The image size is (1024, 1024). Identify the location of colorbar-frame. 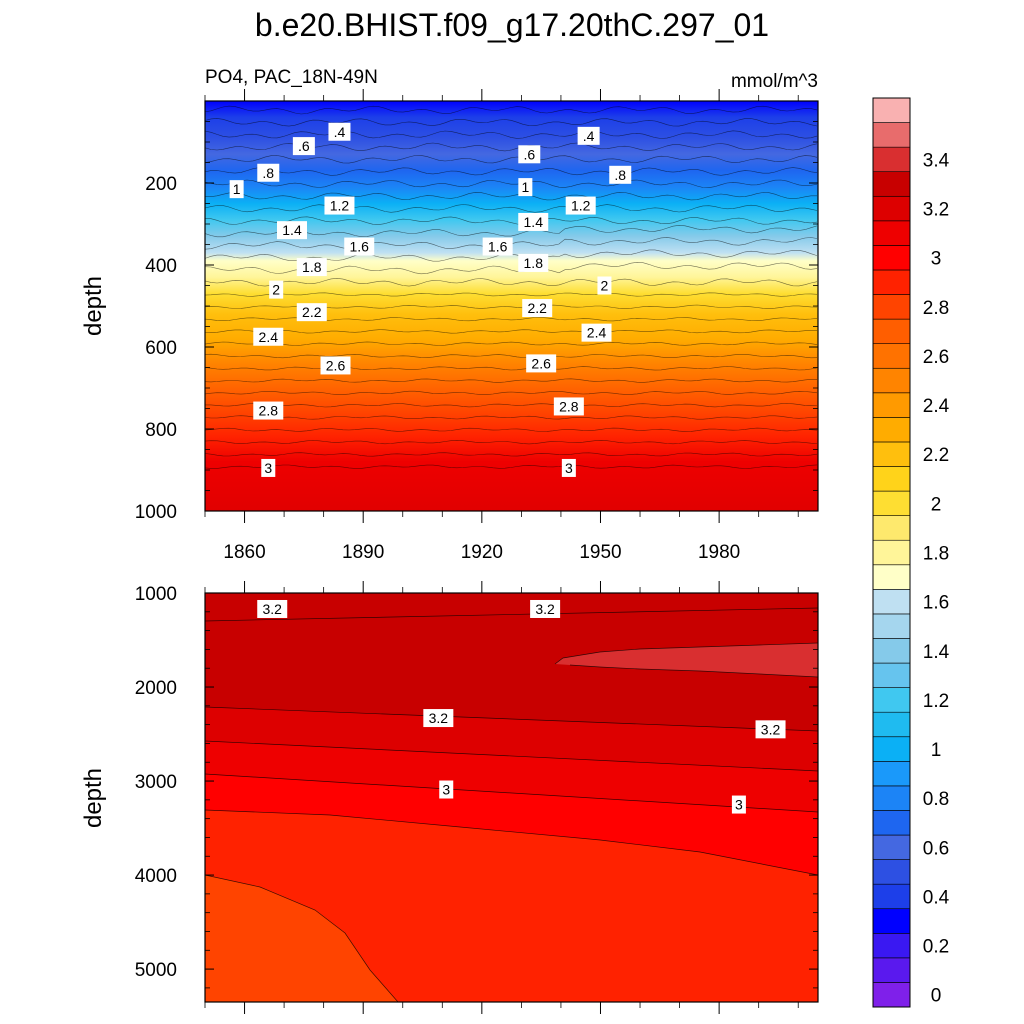
(891, 552).